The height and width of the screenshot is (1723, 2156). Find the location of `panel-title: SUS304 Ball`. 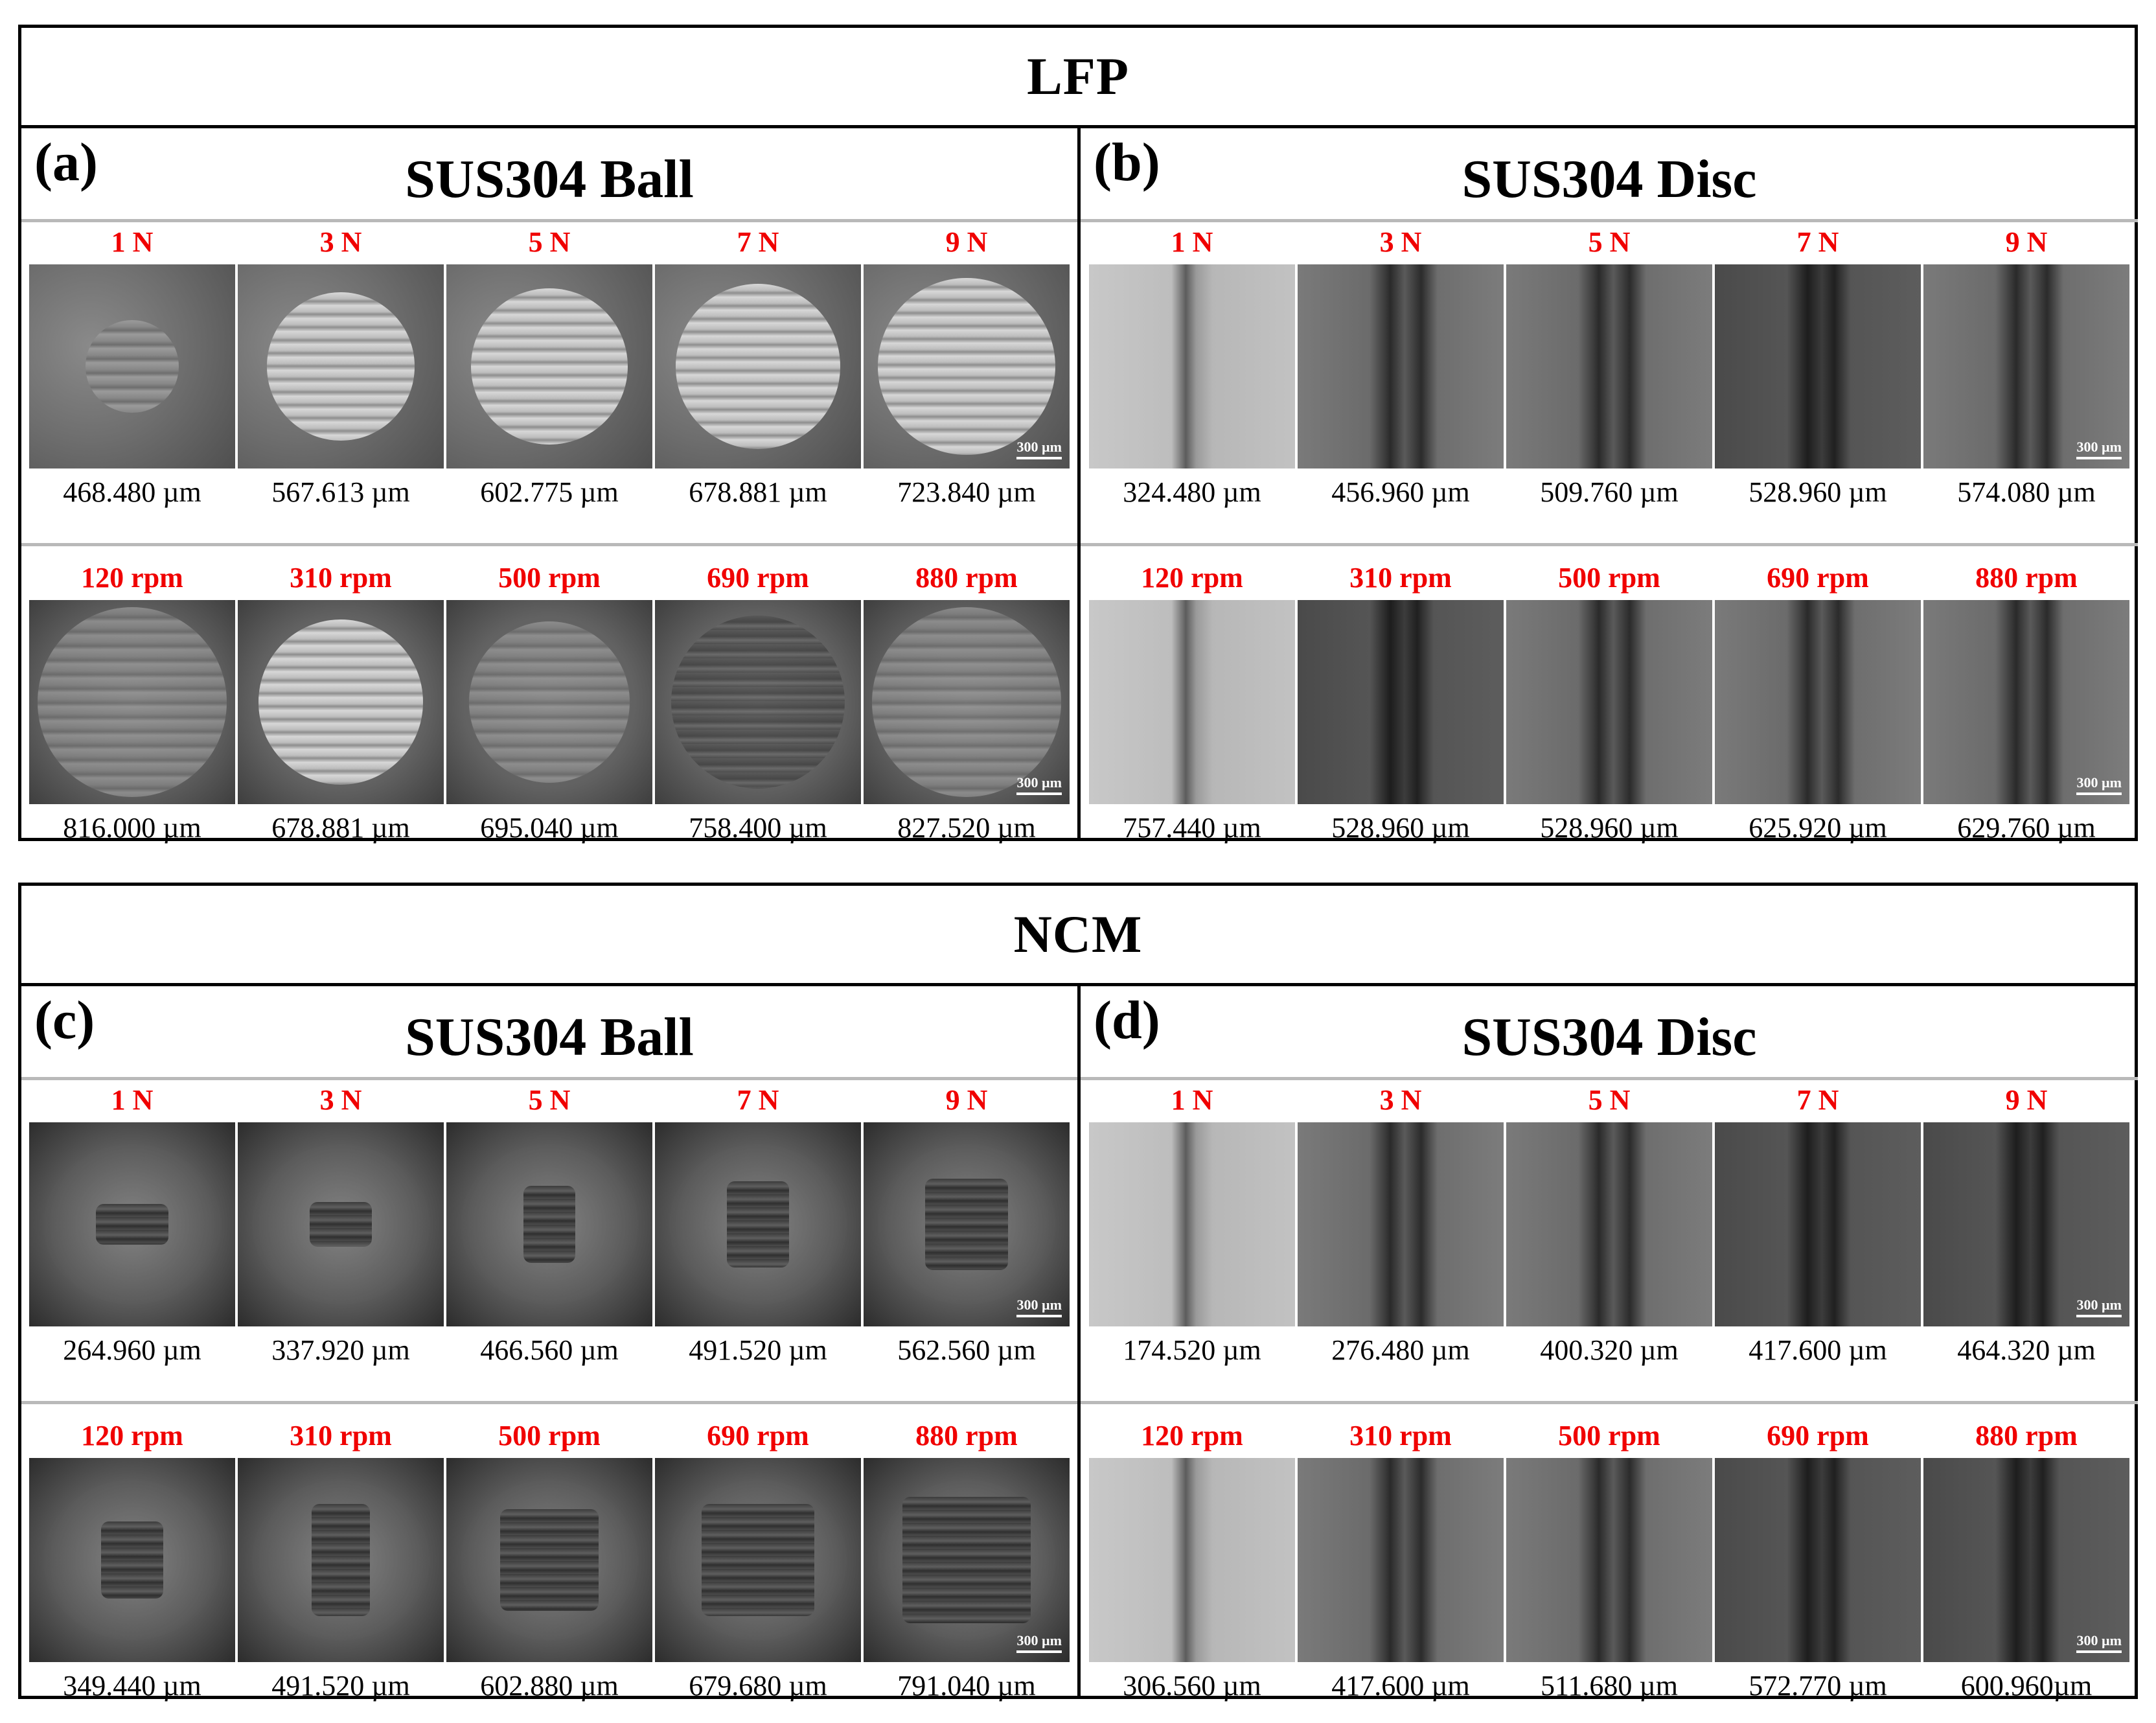

panel-title: SUS304 Ball is located at coordinates (549, 179).